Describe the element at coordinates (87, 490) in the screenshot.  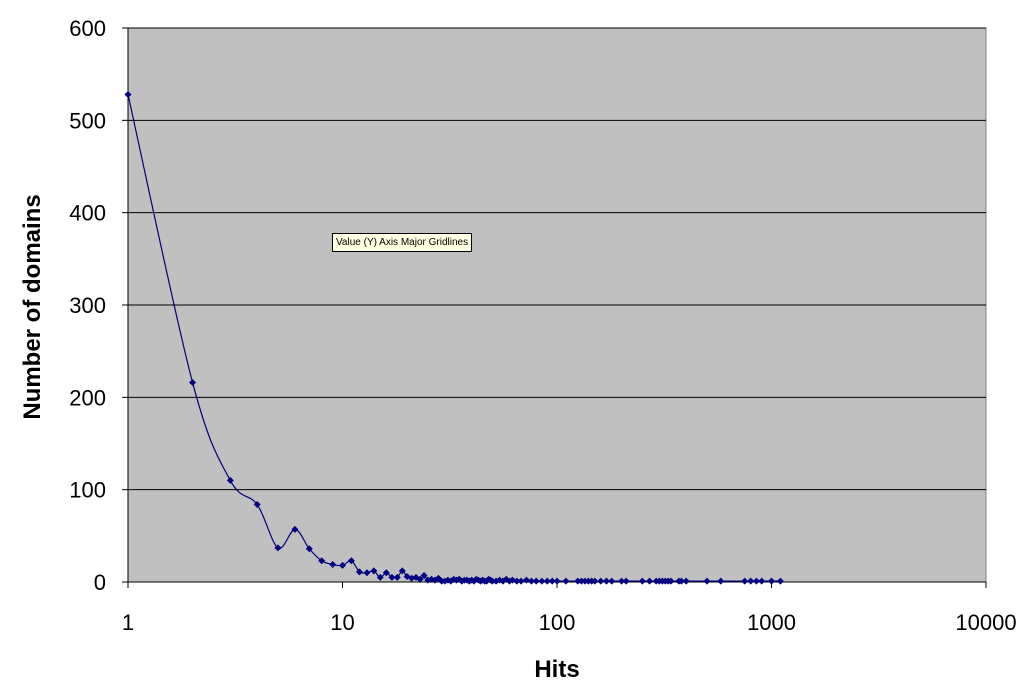
I see `y-tick-label: 100` at that location.